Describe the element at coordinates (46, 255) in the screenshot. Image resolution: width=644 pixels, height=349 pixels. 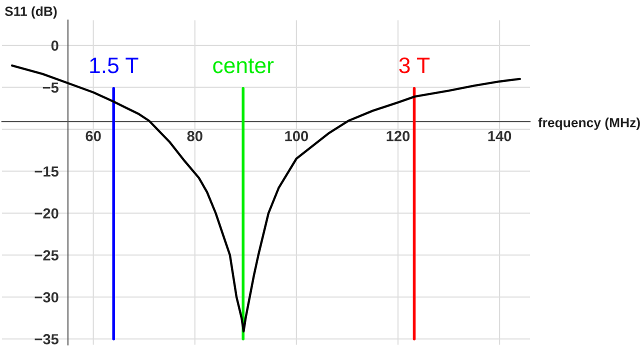
I see `y-tick-label: −25` at that location.